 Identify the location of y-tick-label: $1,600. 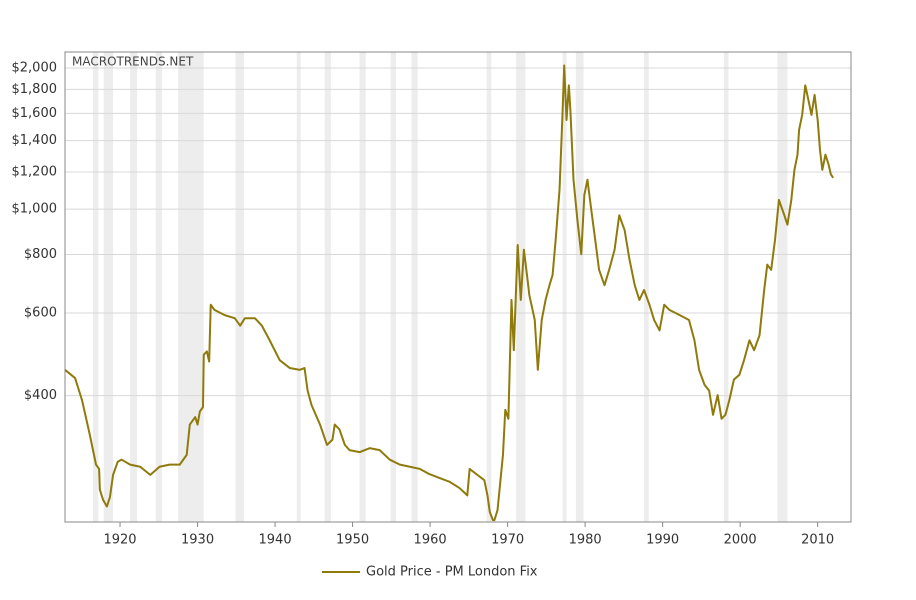
(35, 113).